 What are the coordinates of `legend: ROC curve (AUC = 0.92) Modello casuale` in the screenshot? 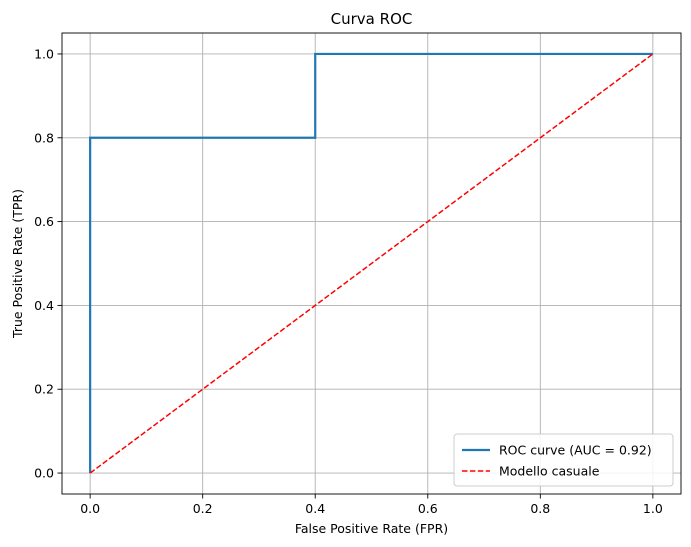 It's located at (563, 460).